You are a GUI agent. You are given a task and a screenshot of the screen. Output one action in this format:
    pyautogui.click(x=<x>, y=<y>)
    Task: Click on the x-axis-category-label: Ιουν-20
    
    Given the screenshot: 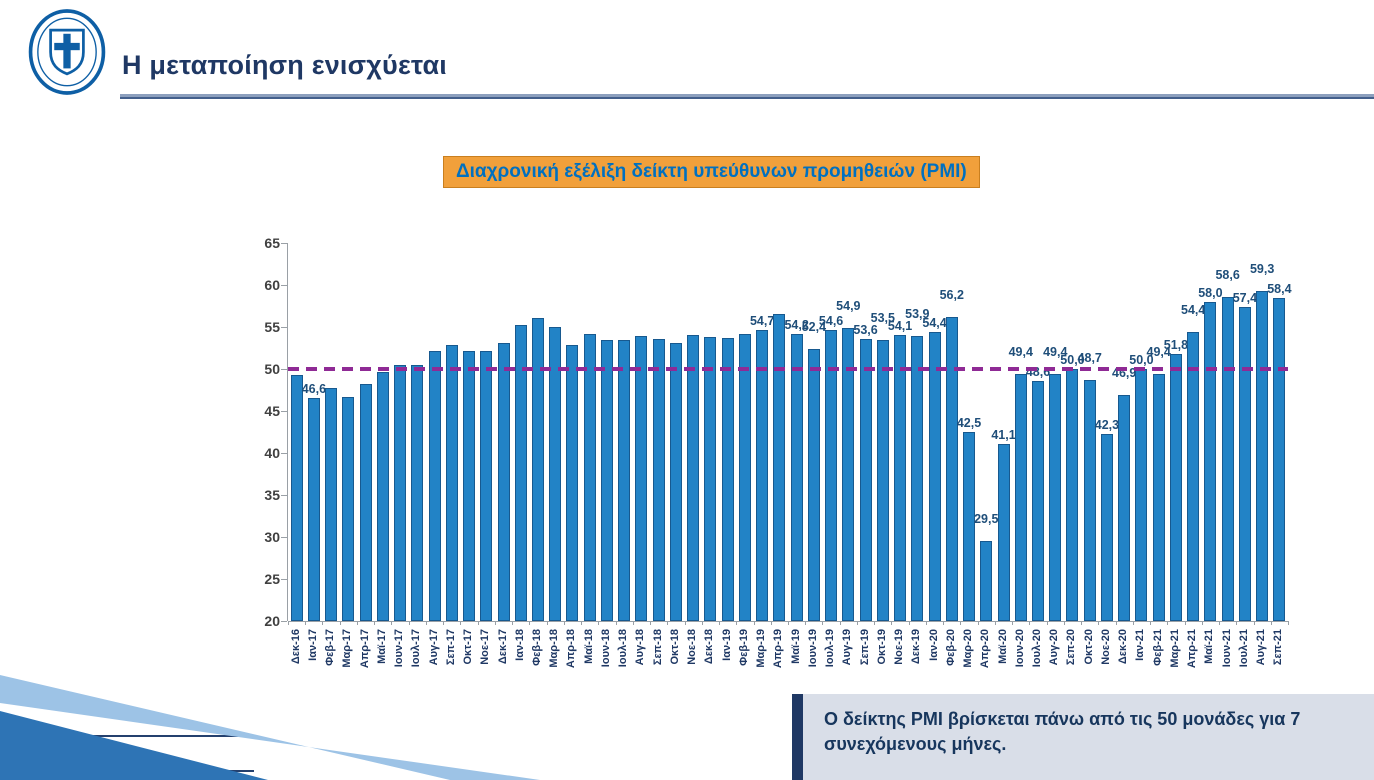 What is the action you would take?
    pyautogui.click(x=1019, y=648)
    